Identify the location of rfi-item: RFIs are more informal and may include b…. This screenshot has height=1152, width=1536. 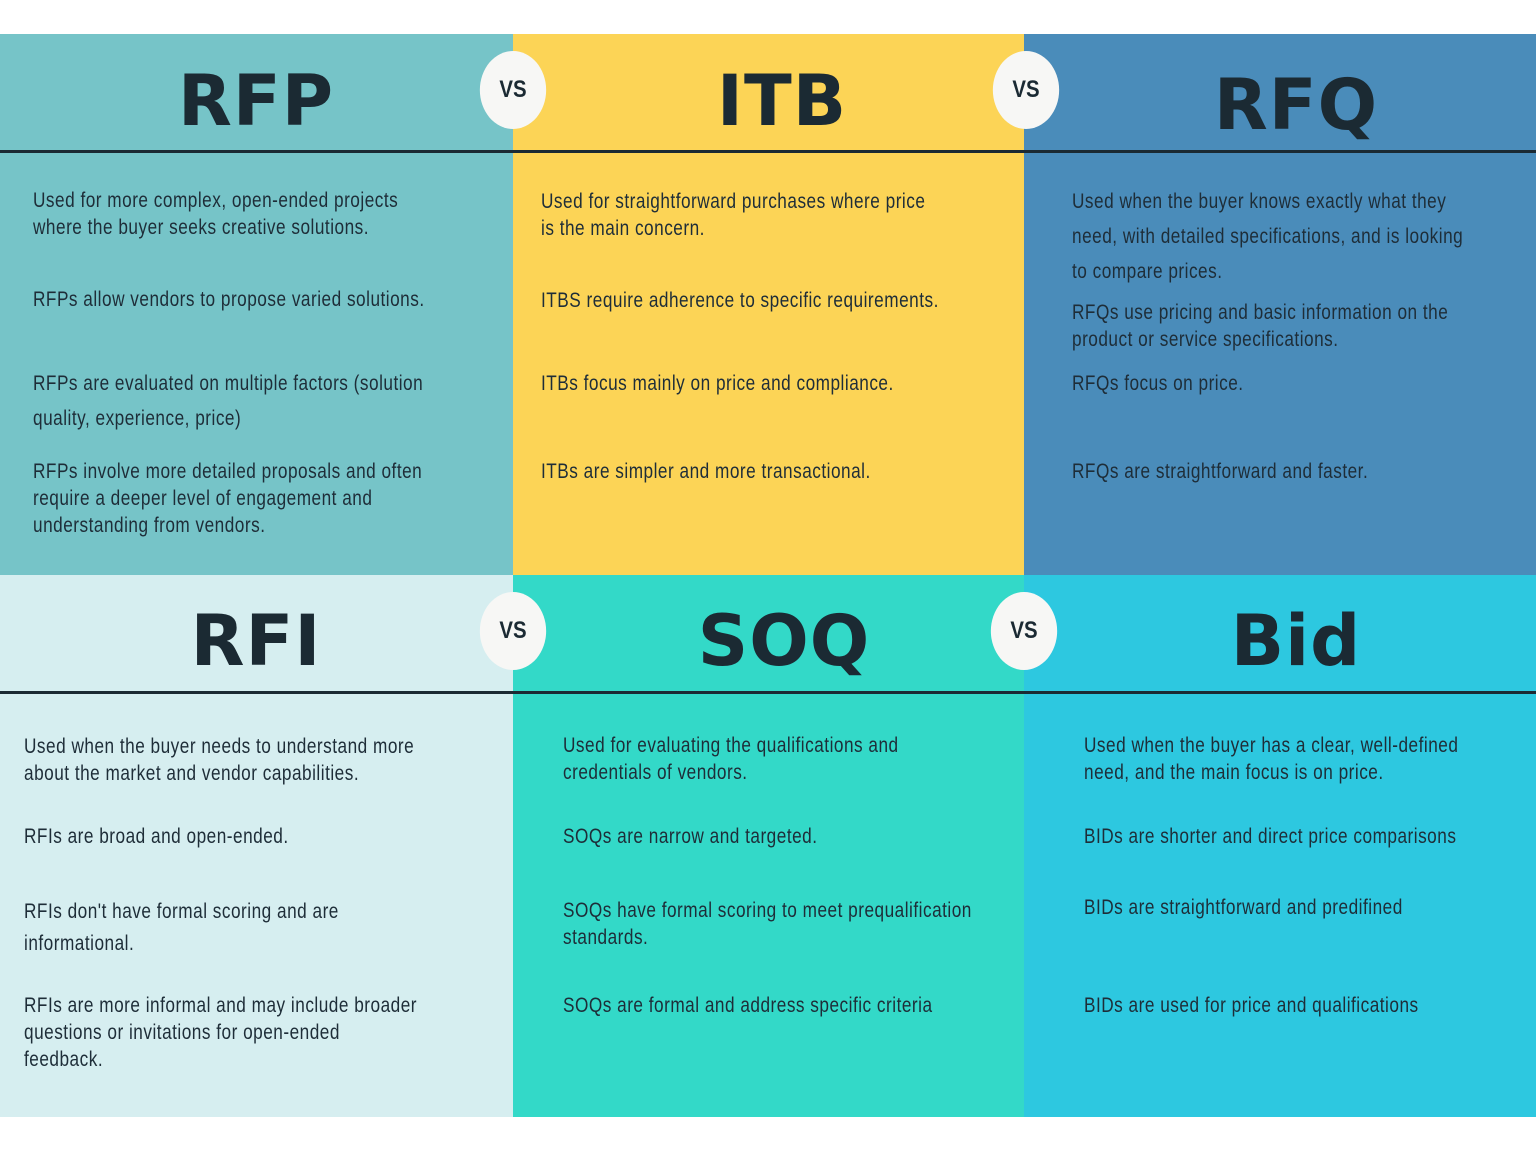
(221, 1032).